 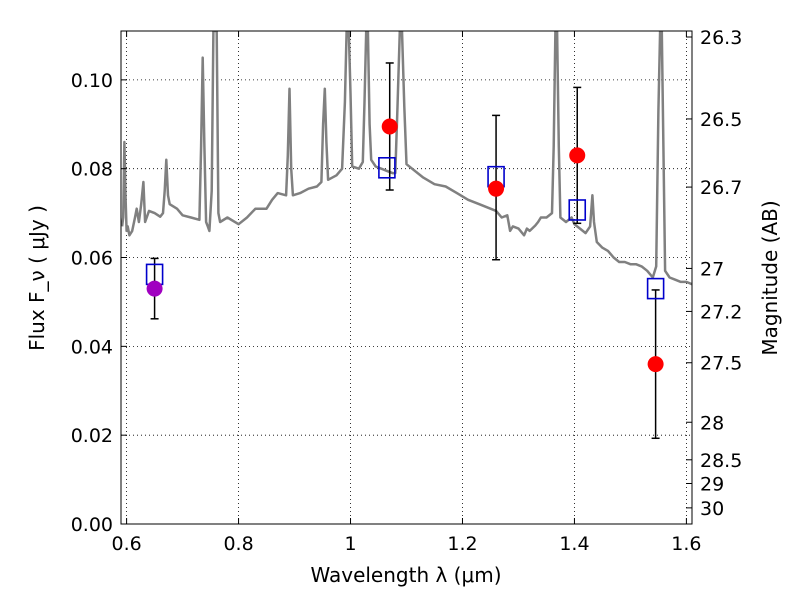 What do you see at coordinates (37, 278) in the screenshot?
I see `y-axis-title: Flux F_ν ( μJy )` at bounding box center [37, 278].